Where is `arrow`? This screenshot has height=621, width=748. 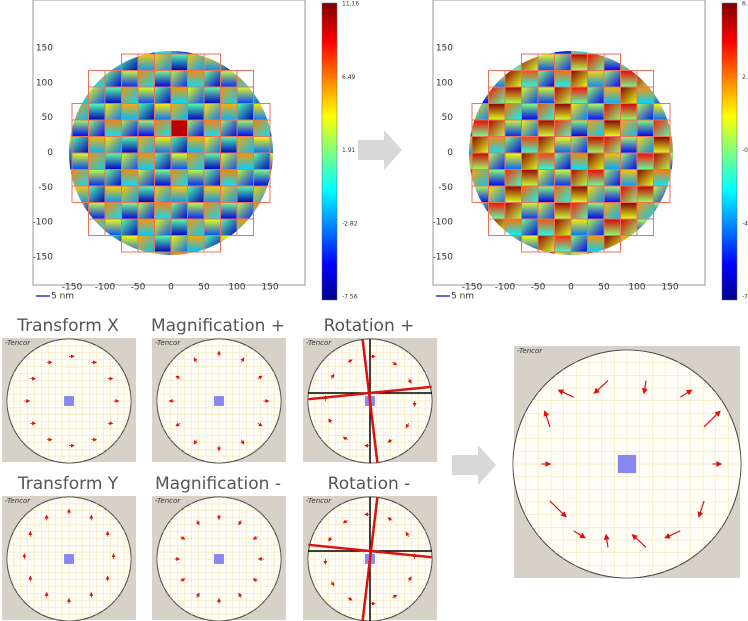
arrow is located at coordinates (474, 465).